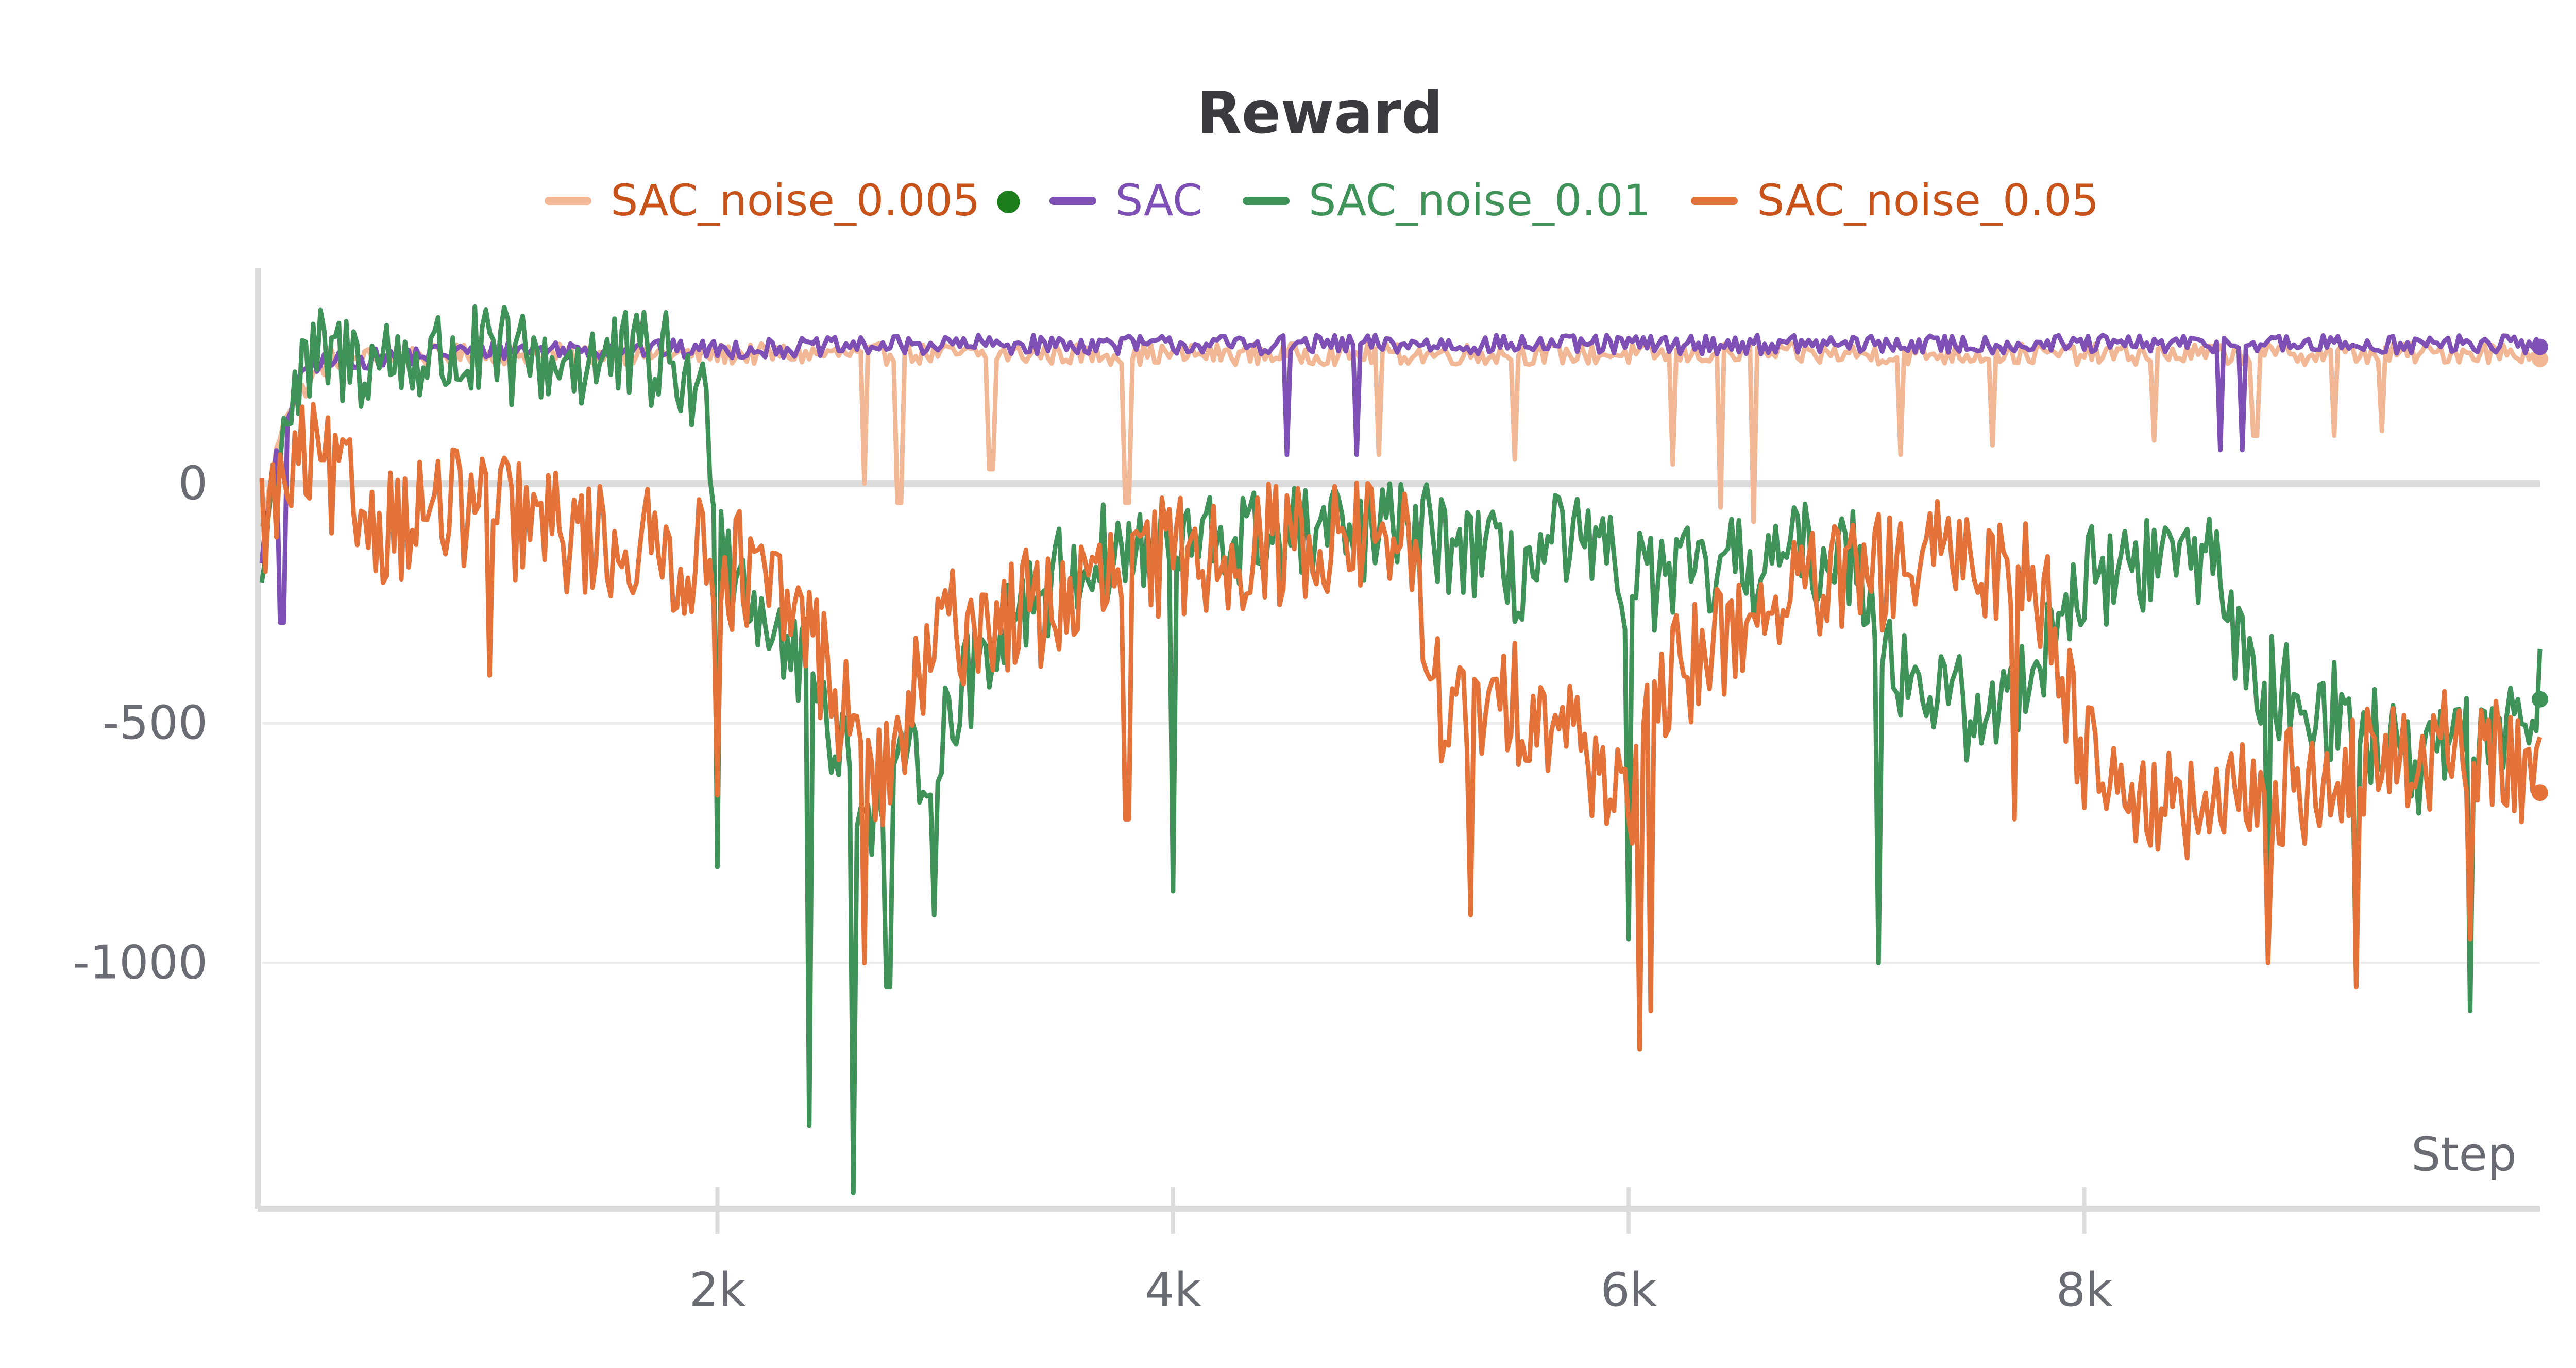 The width and height of the screenshot is (2576, 1368). I want to click on legend-label-SAC_noise_0.01: SAC_noise_0.01, so click(1480, 200).